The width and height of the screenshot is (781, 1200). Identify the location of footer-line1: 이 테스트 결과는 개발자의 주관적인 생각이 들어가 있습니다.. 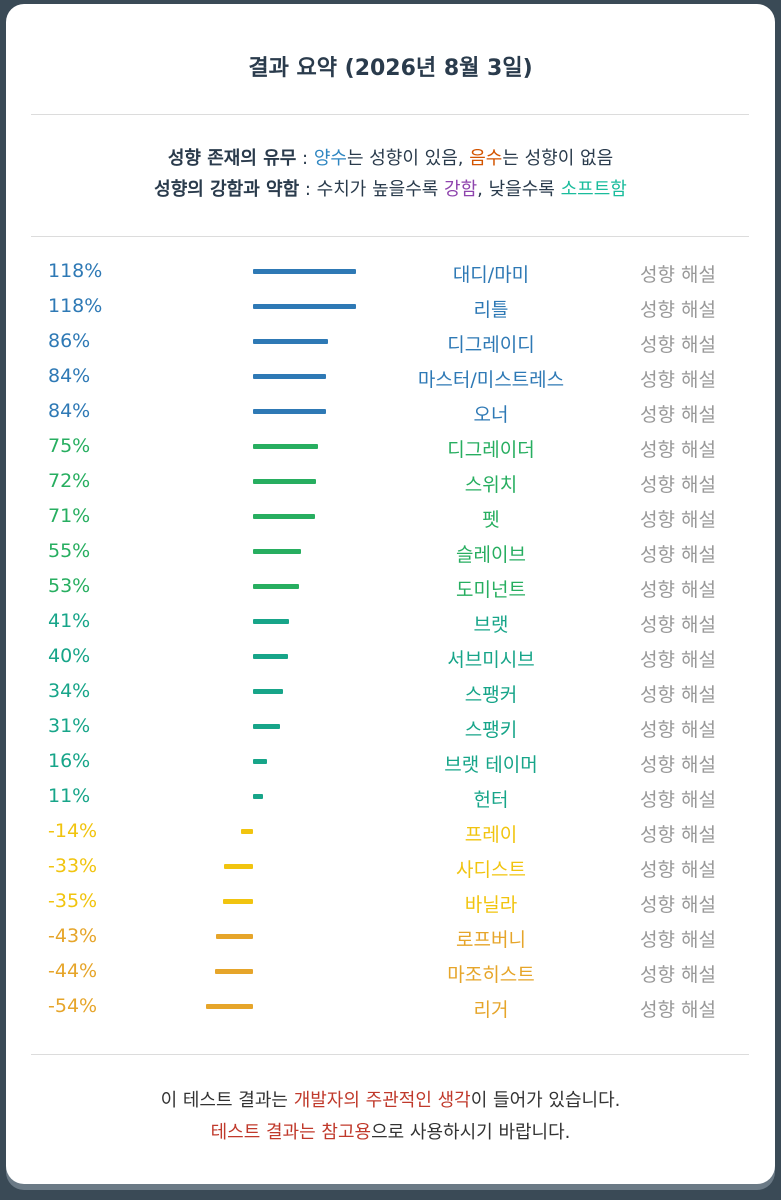
(390, 1099).